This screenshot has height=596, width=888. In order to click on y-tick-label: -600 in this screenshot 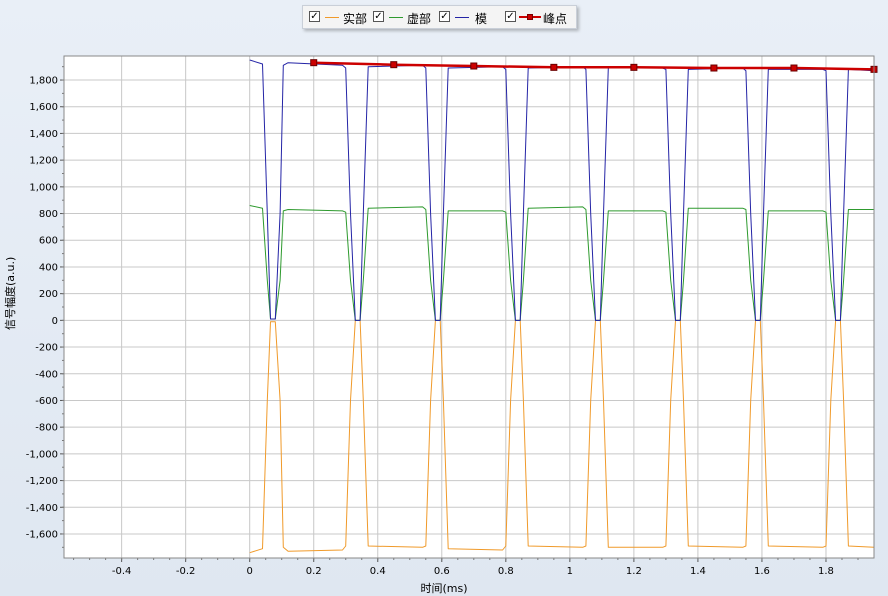, I will do `click(46, 401)`.